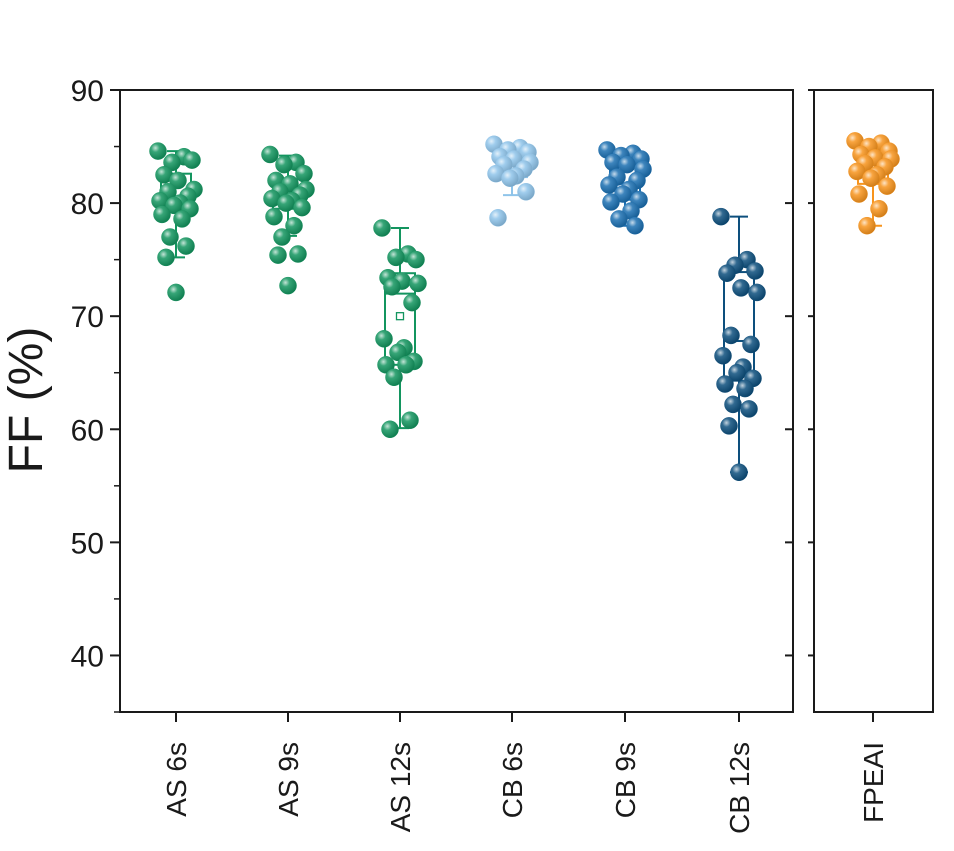 This screenshot has height=851, width=954. What do you see at coordinates (87, 317) in the screenshot?
I see `y-tick-label: 70` at bounding box center [87, 317].